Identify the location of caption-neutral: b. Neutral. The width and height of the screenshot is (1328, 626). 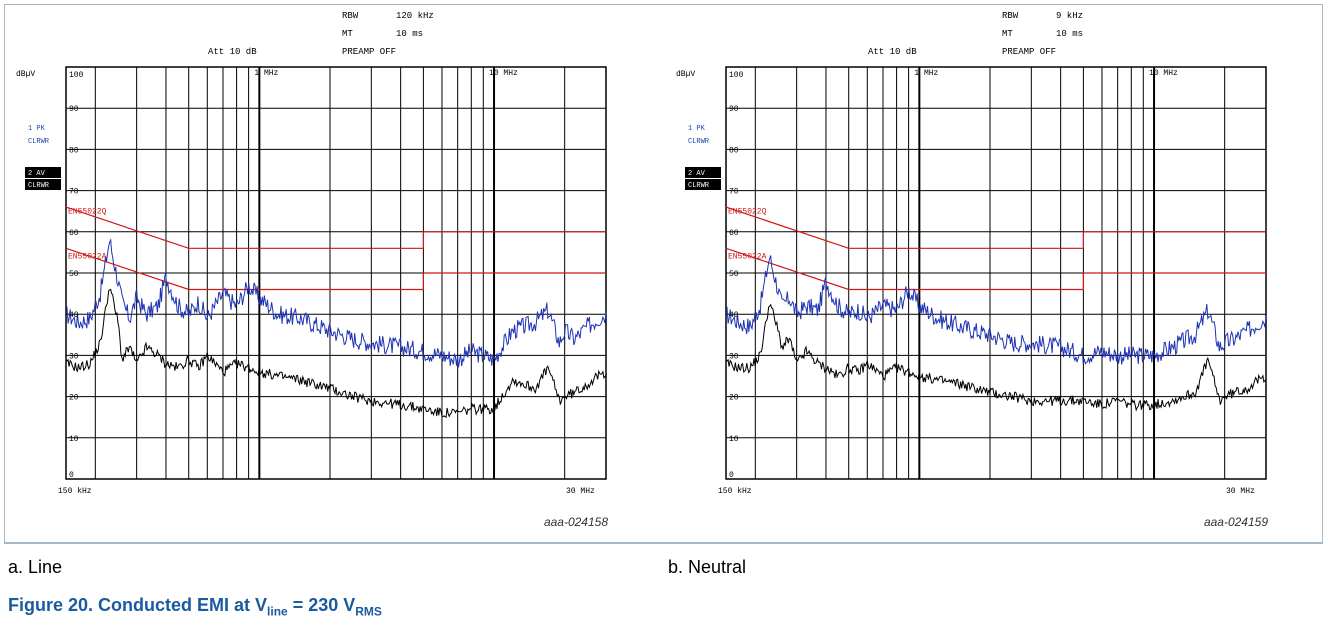
(707, 567).